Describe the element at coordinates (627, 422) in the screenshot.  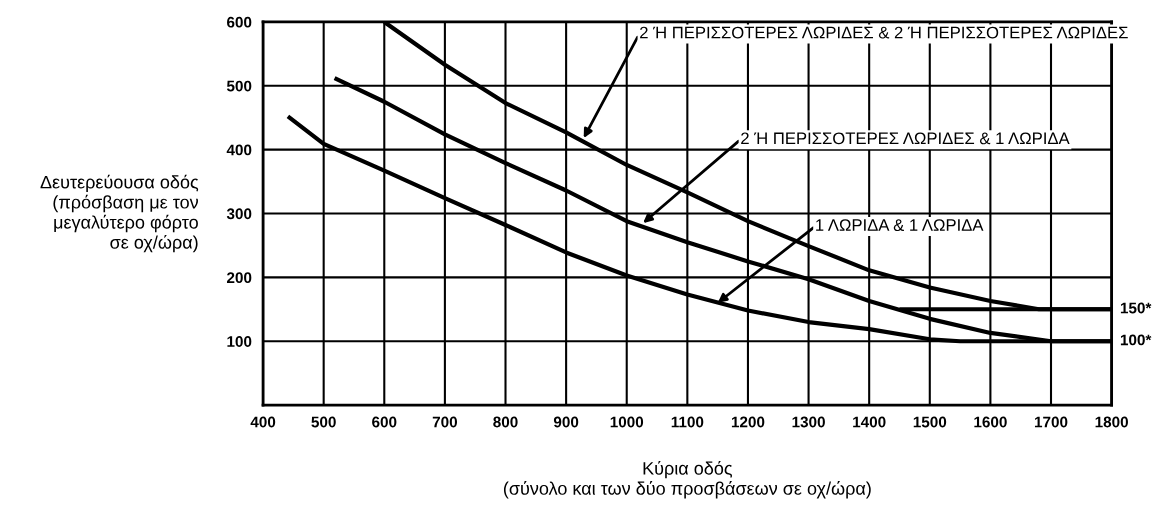
I see `x-tick-label: 1000` at that location.